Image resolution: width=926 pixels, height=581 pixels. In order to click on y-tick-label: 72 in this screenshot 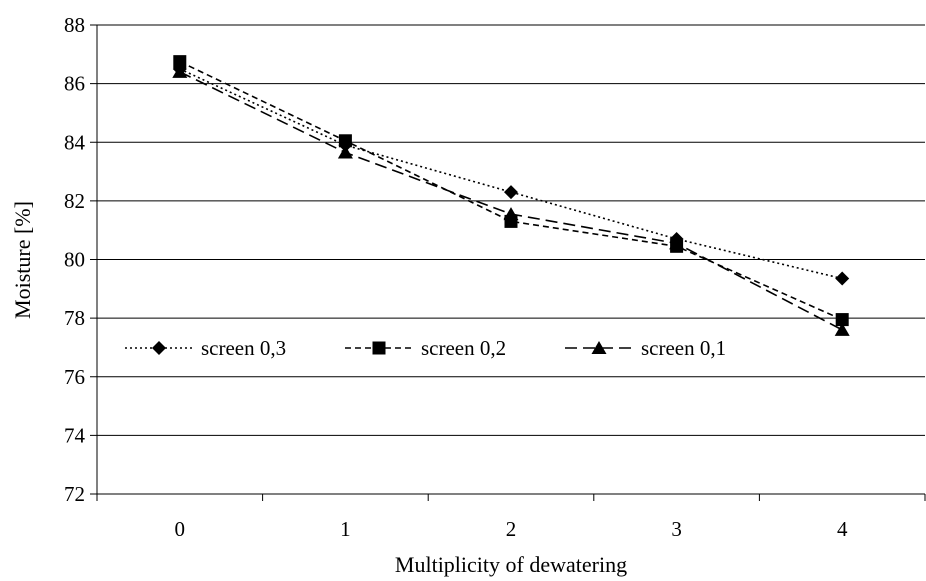, I will do `click(74, 494)`.